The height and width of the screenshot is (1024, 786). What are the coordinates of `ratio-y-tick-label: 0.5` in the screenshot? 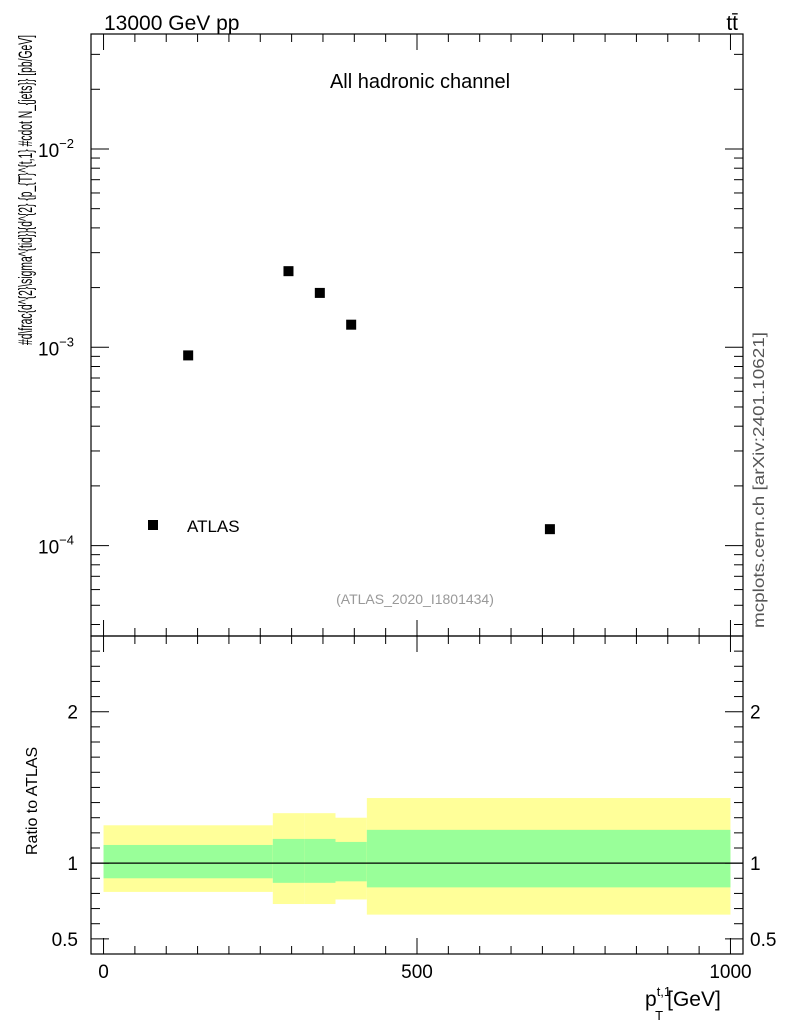 It's located at (65, 940).